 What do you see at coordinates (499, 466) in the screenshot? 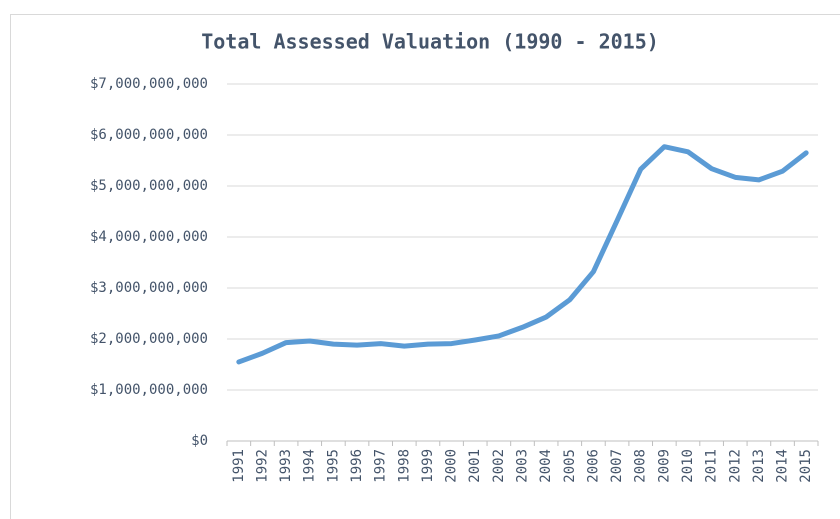
I see `x-tick-label: 2002` at bounding box center [499, 466].